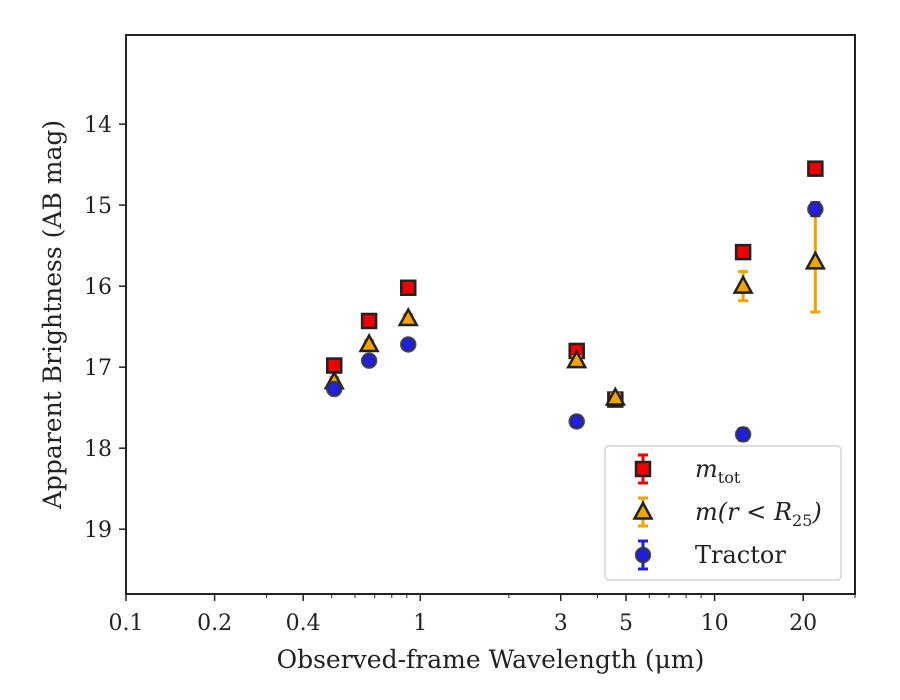 Image resolution: width=900 pixels, height=700 pixels. I want to click on legend-label-subscript: tot, so click(729, 477).